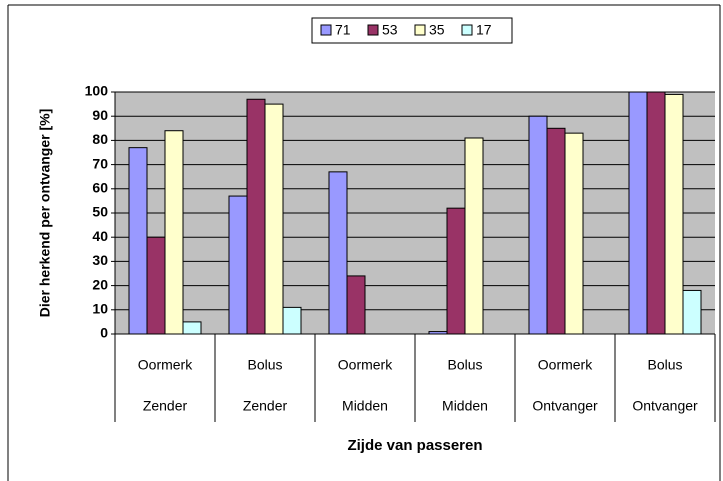 The width and height of the screenshot is (723, 481). I want to click on y-tick-label: 50, so click(100, 212).